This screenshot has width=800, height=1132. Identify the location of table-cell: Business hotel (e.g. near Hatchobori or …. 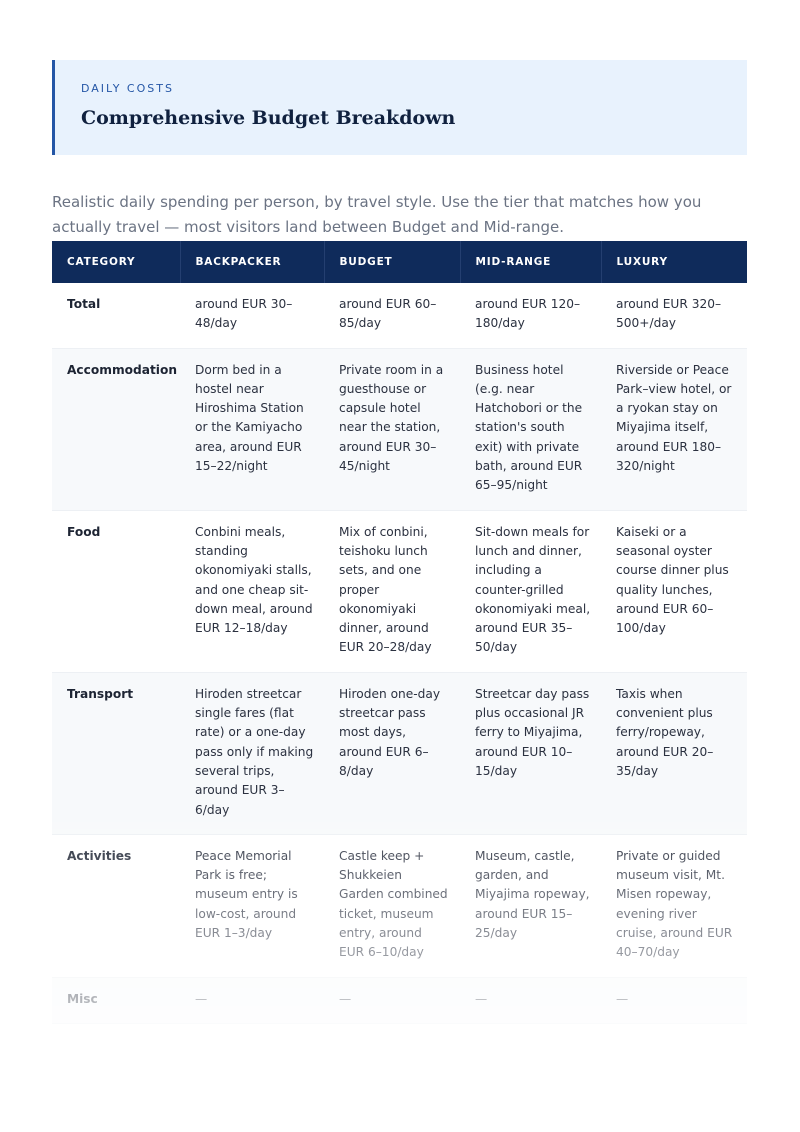
(530, 429).